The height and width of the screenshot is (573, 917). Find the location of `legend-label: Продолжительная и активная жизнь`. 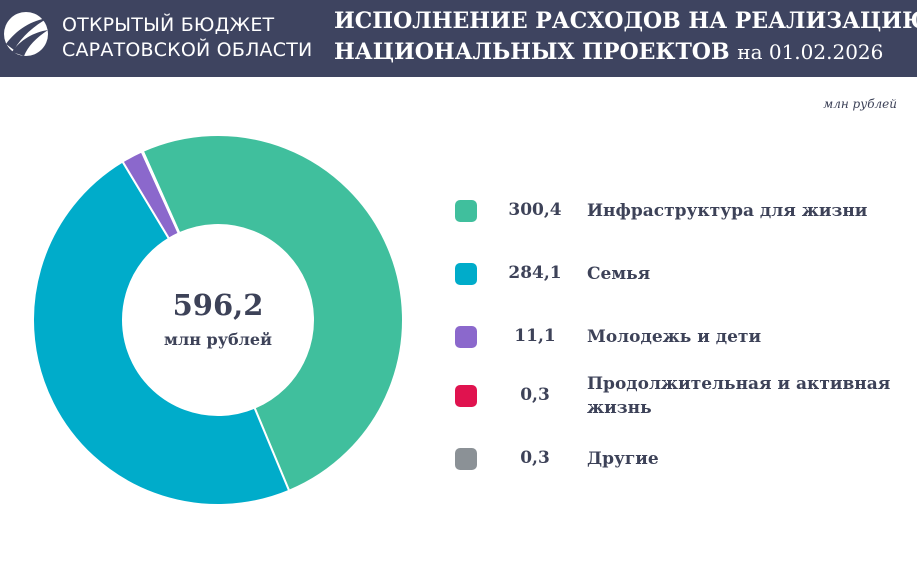

legend-label: Продолжительная и активная жизнь is located at coordinates (739, 396).